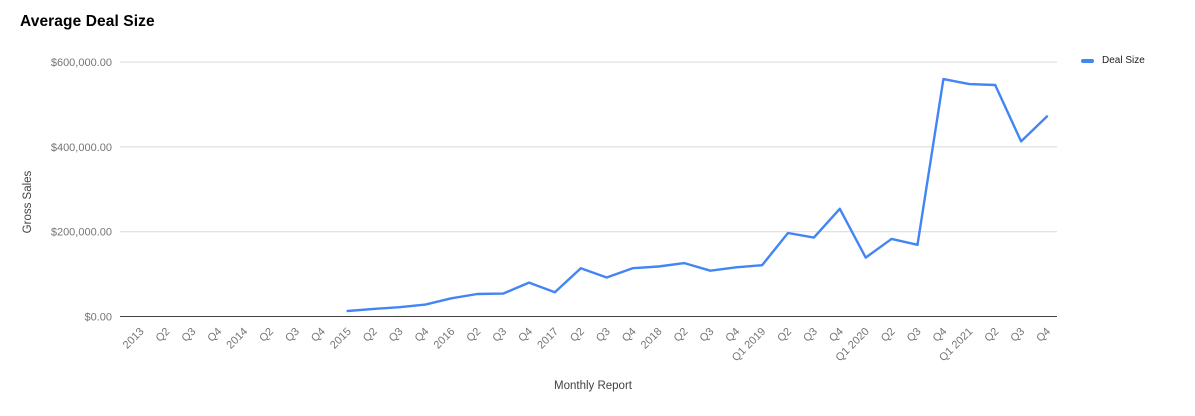 Image resolution: width=1195 pixels, height=416 pixels. What do you see at coordinates (341, 339) in the screenshot?
I see `x-tick-label: 2015` at bounding box center [341, 339].